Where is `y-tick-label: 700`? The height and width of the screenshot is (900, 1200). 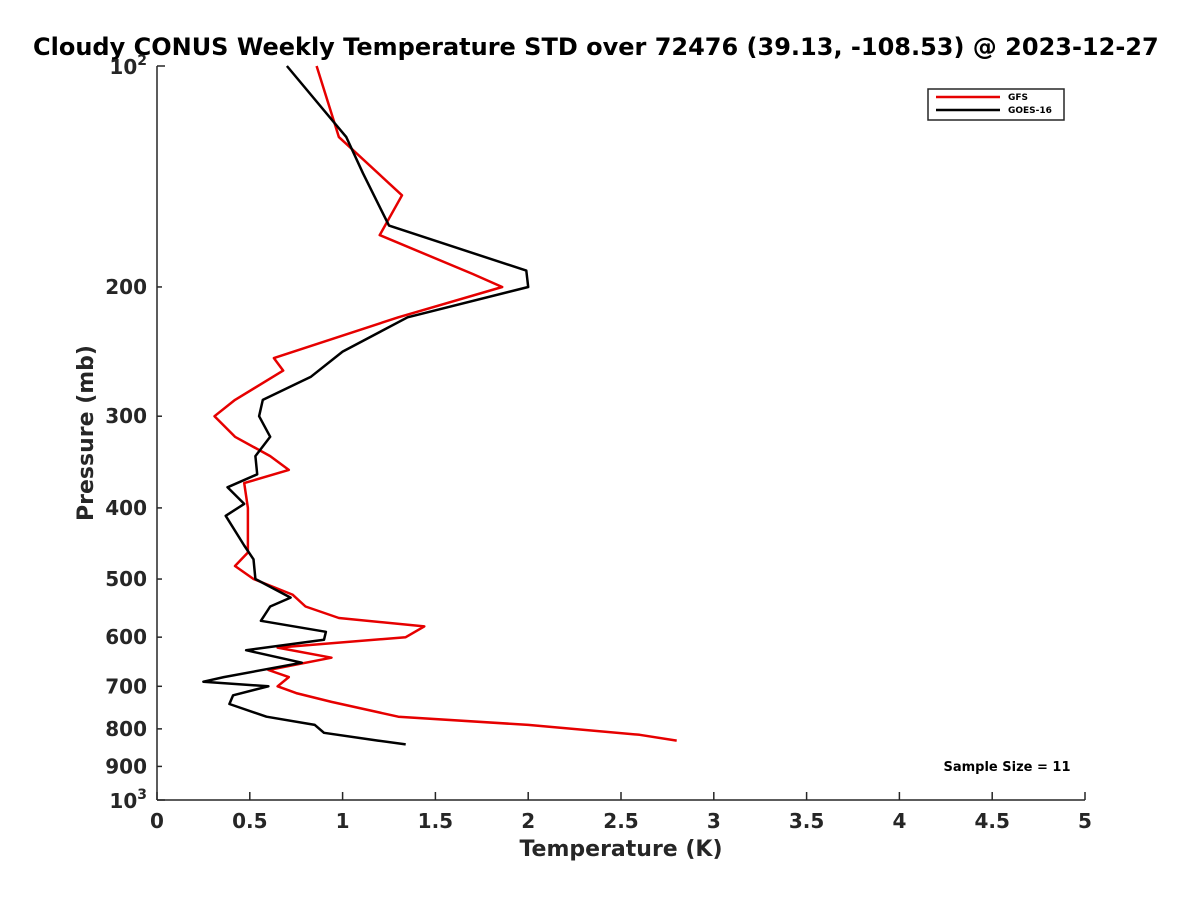 y-tick-label: 700 is located at coordinates (126, 686).